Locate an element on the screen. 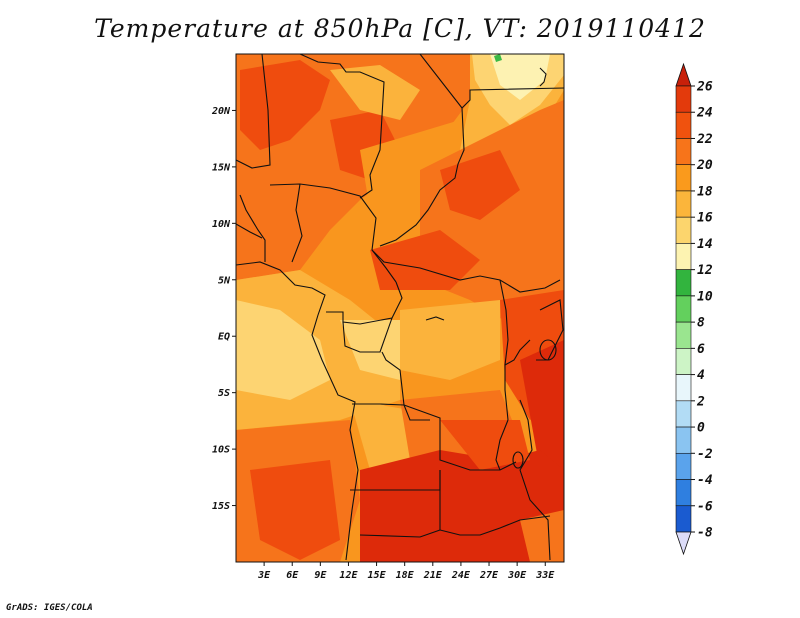  shade-t22 is located at coordinates (542, 536).